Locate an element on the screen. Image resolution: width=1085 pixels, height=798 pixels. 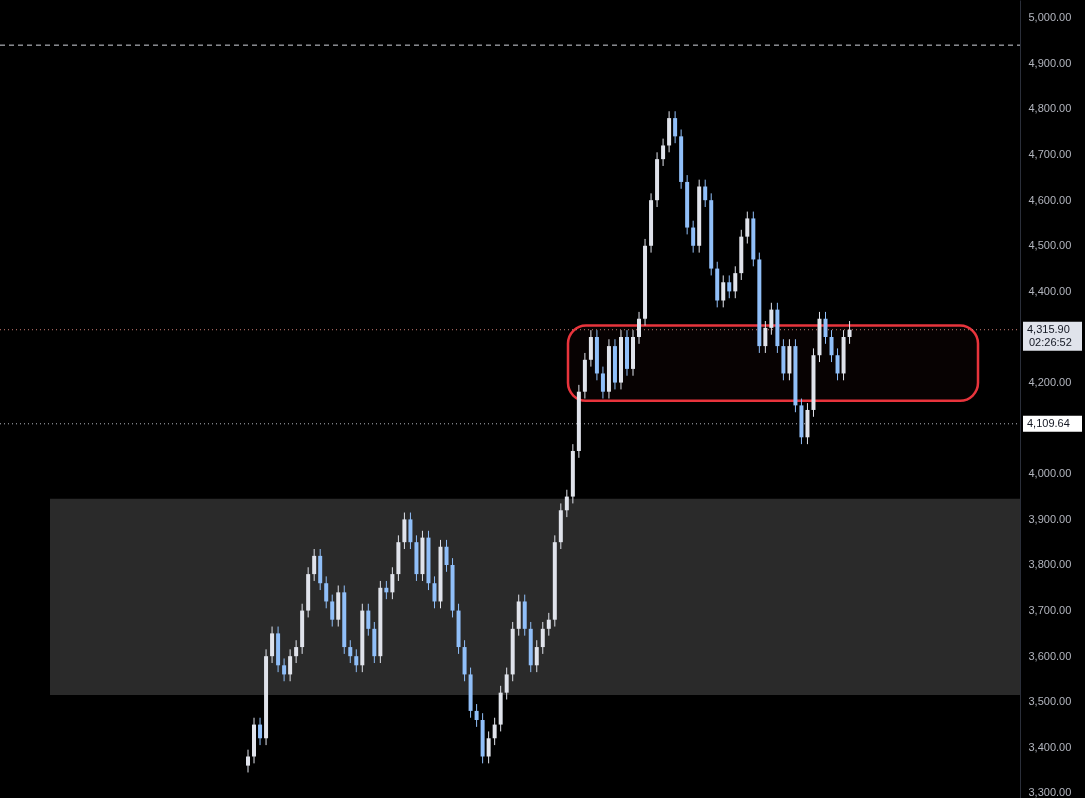
y-tick-label: 3,500.00 is located at coordinates (1050, 701).